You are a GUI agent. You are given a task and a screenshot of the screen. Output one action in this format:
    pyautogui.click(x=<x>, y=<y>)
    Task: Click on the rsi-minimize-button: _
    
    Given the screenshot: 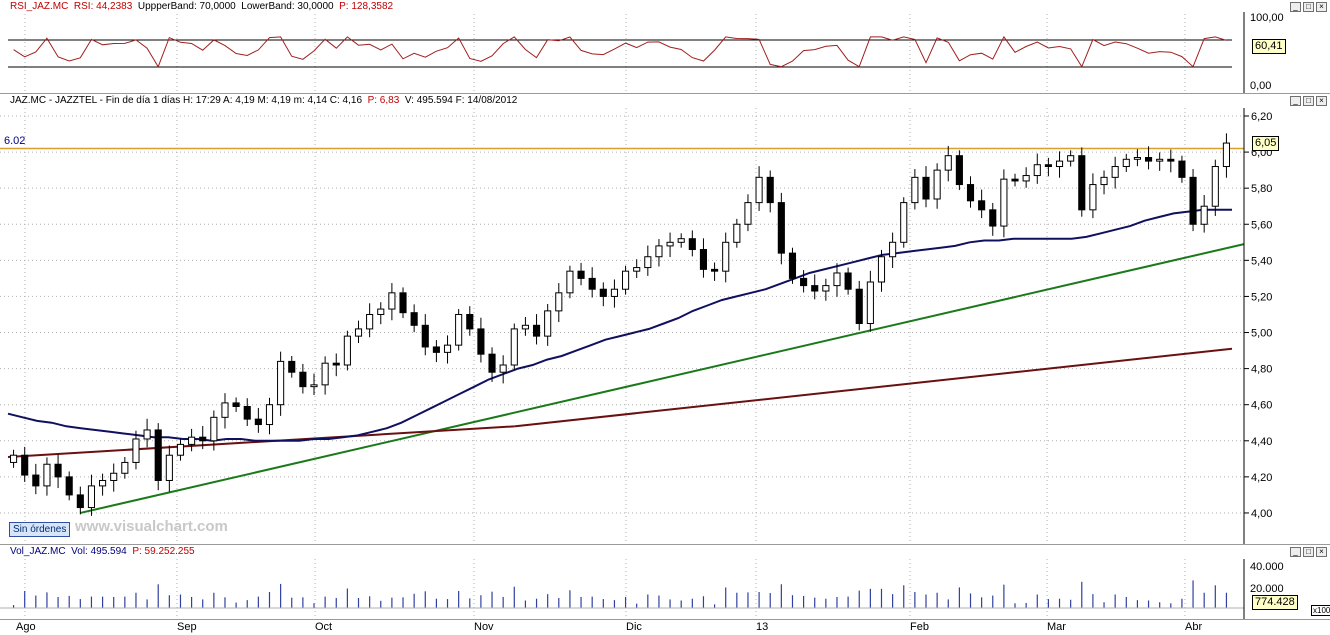 What is the action you would take?
    pyautogui.click(x=1295, y=7)
    